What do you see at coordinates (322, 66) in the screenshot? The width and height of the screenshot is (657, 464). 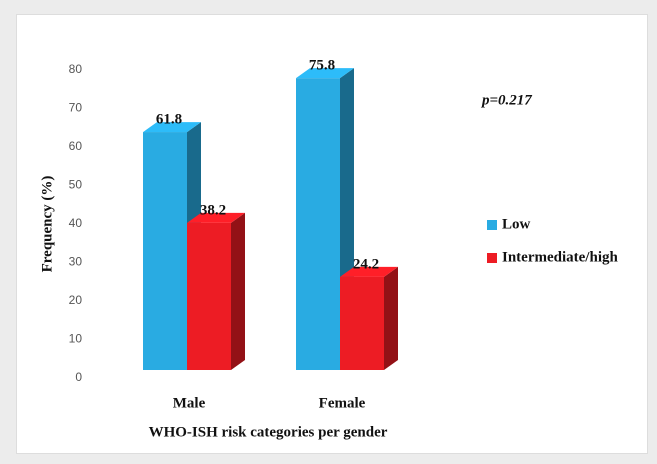 I see `data-label: 75.8` at bounding box center [322, 66].